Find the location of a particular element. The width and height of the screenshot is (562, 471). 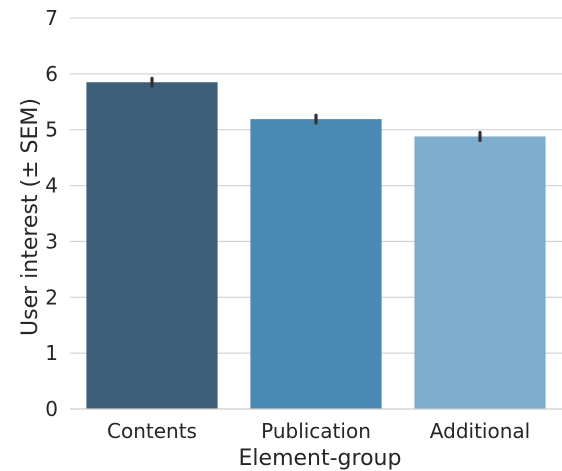

y-tick-label: 2 is located at coordinates (51, 297).